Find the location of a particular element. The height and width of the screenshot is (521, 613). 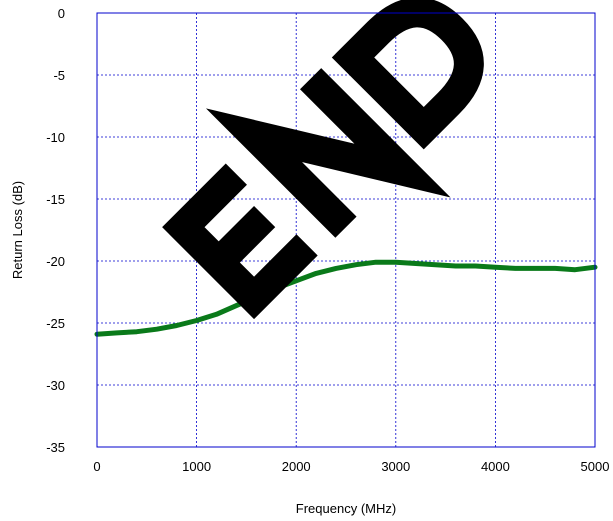

series-group is located at coordinates (346, 298).